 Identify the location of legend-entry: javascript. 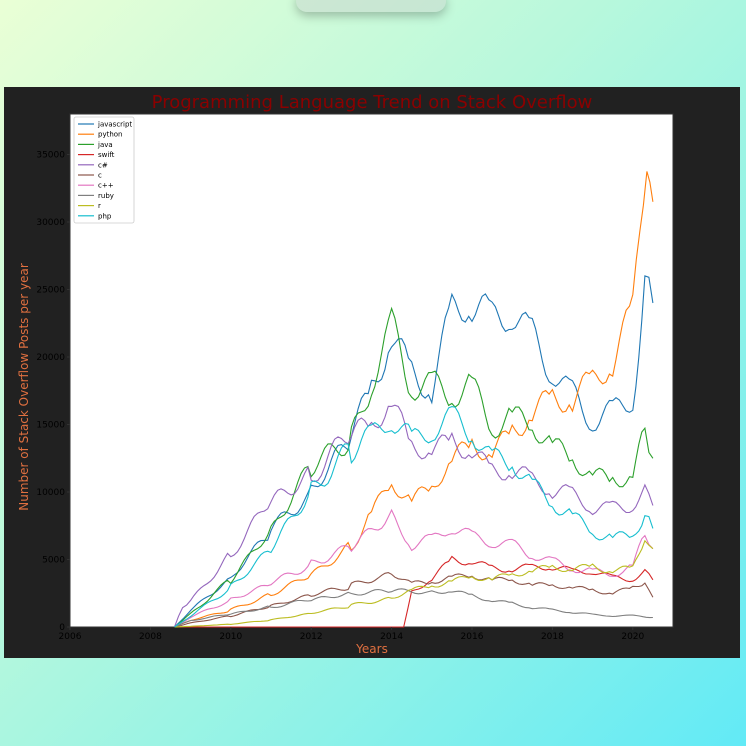
(114, 125).